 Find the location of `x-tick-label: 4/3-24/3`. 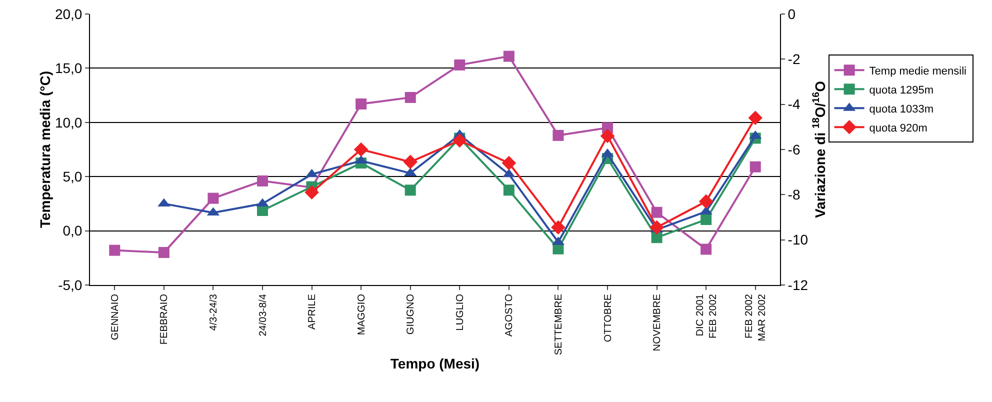

x-tick-label: 4/3-24/3 is located at coordinates (214, 312).